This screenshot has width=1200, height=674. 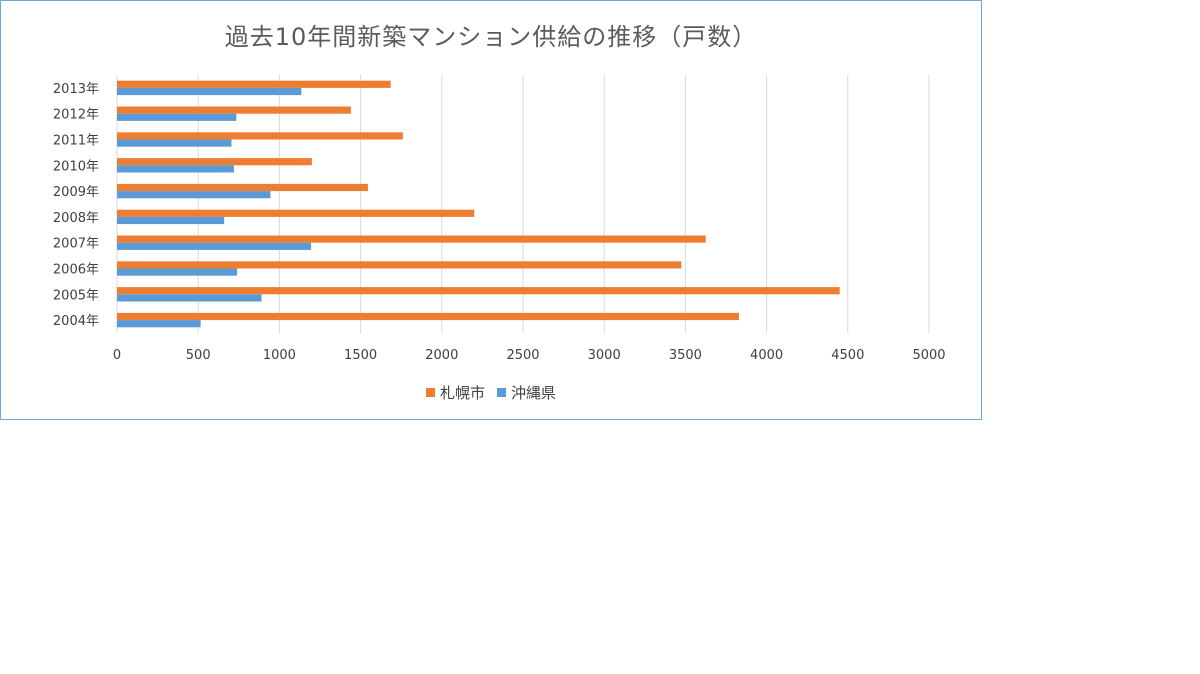 I want to click on x-tick-label: 2500, so click(x=522, y=355).